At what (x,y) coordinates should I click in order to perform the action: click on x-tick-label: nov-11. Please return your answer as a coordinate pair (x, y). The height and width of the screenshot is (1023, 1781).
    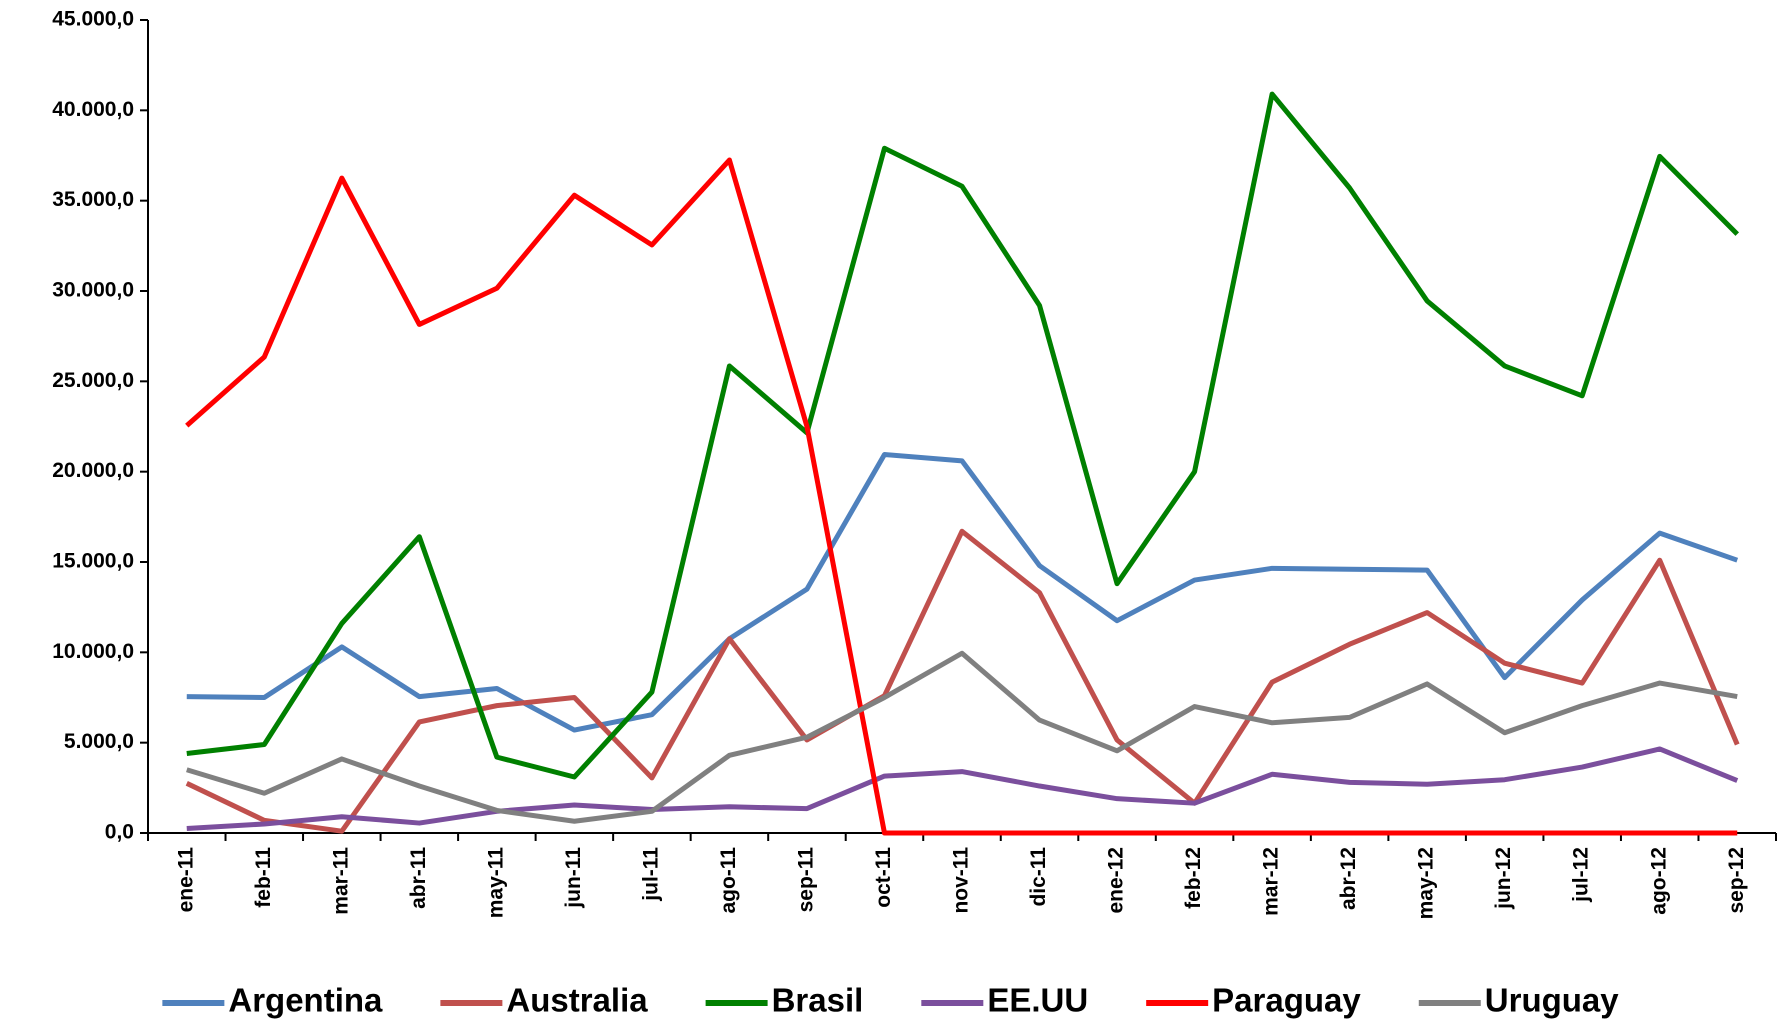
    Looking at the image, I should click on (961, 880).